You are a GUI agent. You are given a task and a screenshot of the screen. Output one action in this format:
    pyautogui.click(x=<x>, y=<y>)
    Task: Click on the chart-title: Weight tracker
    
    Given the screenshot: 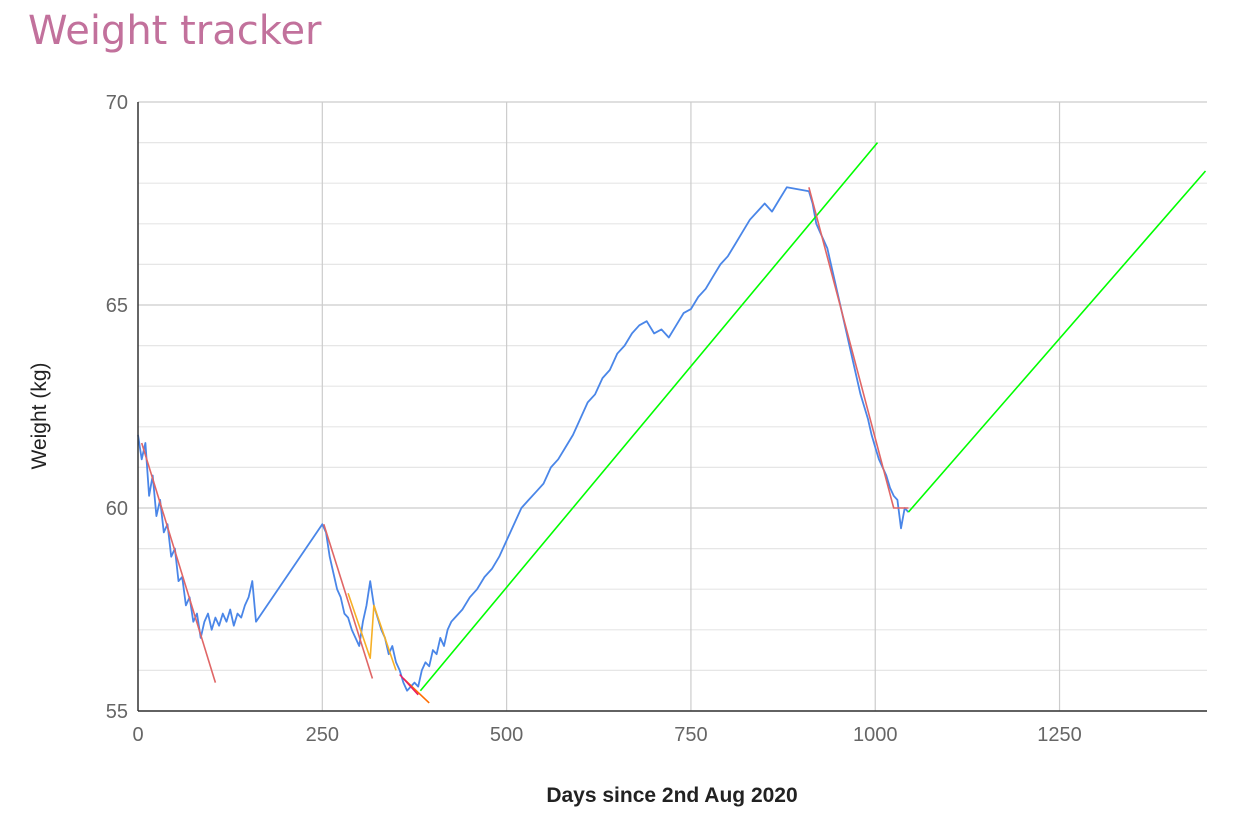 What is the action you would take?
    pyautogui.click(x=175, y=31)
    